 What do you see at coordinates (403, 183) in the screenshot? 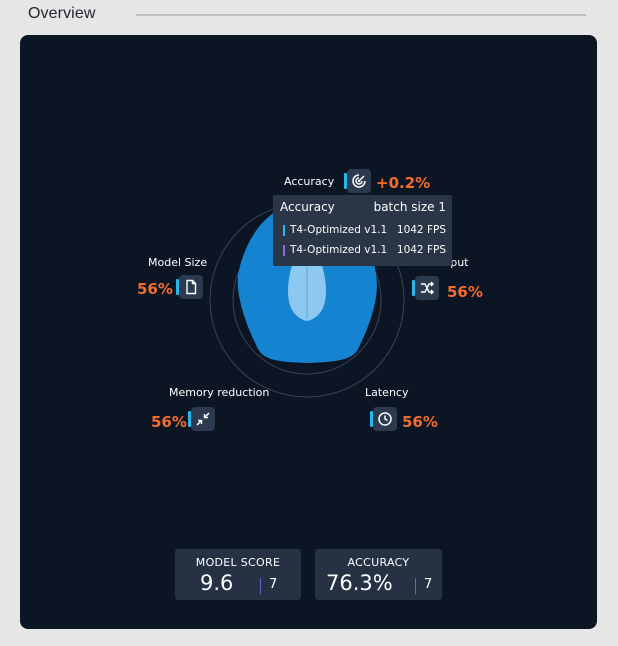
I see `axis-value-accuracy: +0.2%` at bounding box center [403, 183].